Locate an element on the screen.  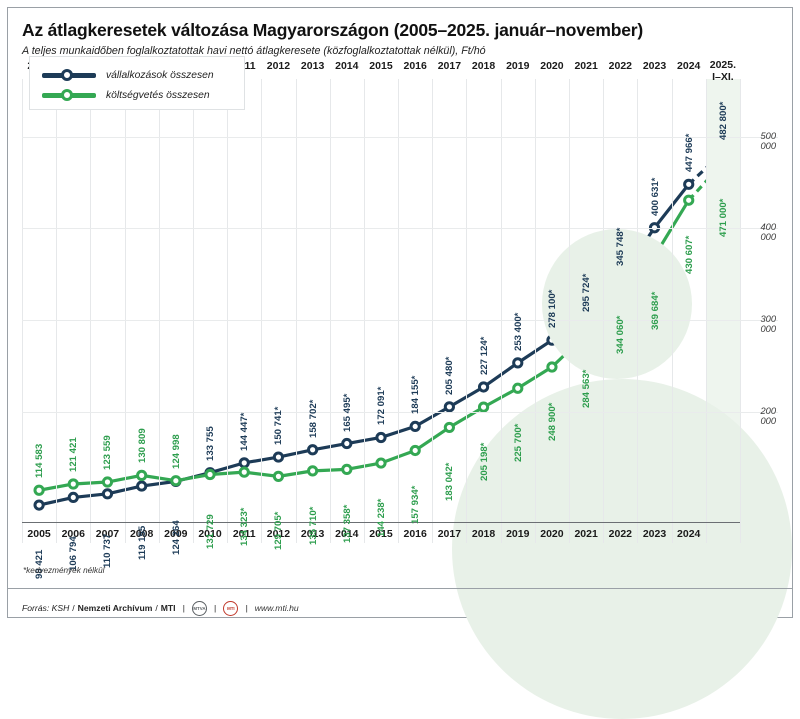
x-axis-label-top: 2019 is located at coordinates (518, 66).